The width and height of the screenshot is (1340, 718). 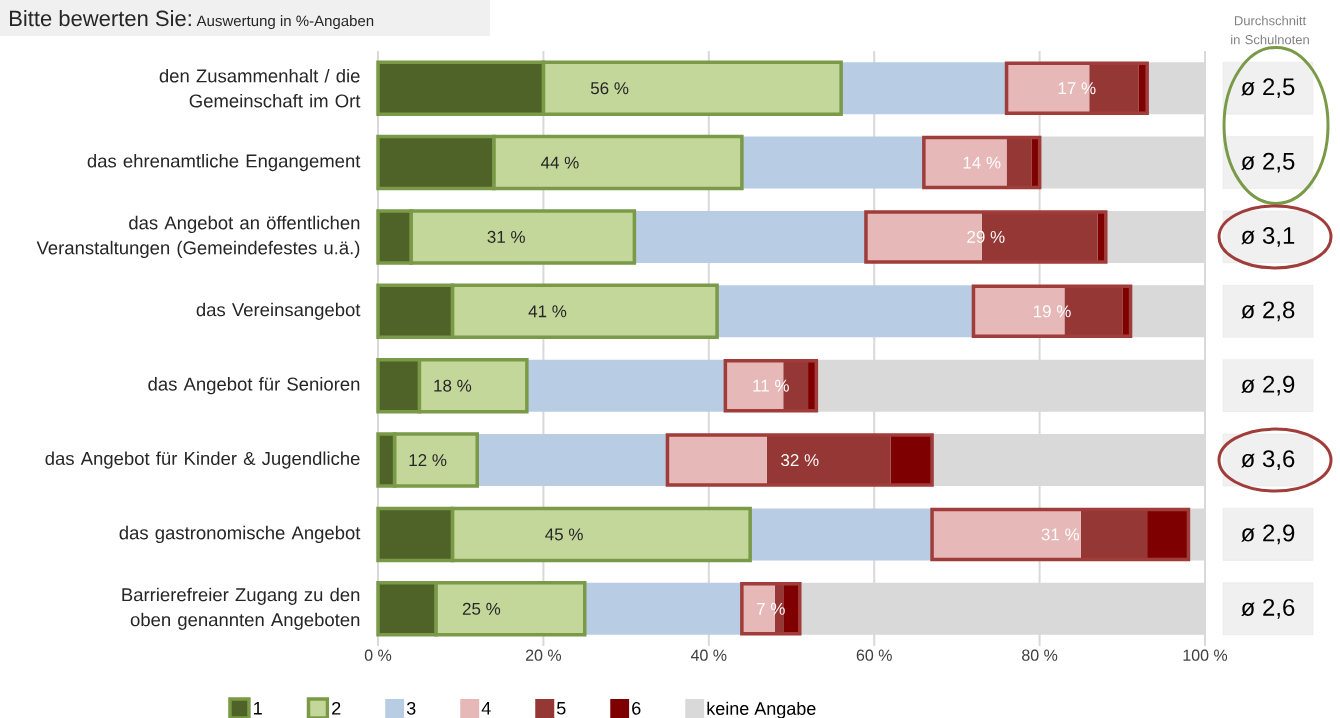 What do you see at coordinates (486, 708) in the screenshot?
I see `legend-label: 4` at bounding box center [486, 708].